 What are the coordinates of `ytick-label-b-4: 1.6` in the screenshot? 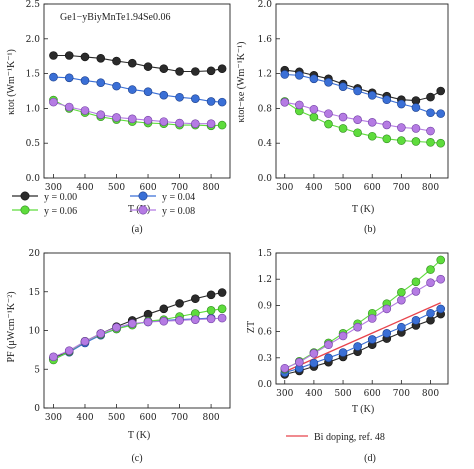 It's located at (265, 40).